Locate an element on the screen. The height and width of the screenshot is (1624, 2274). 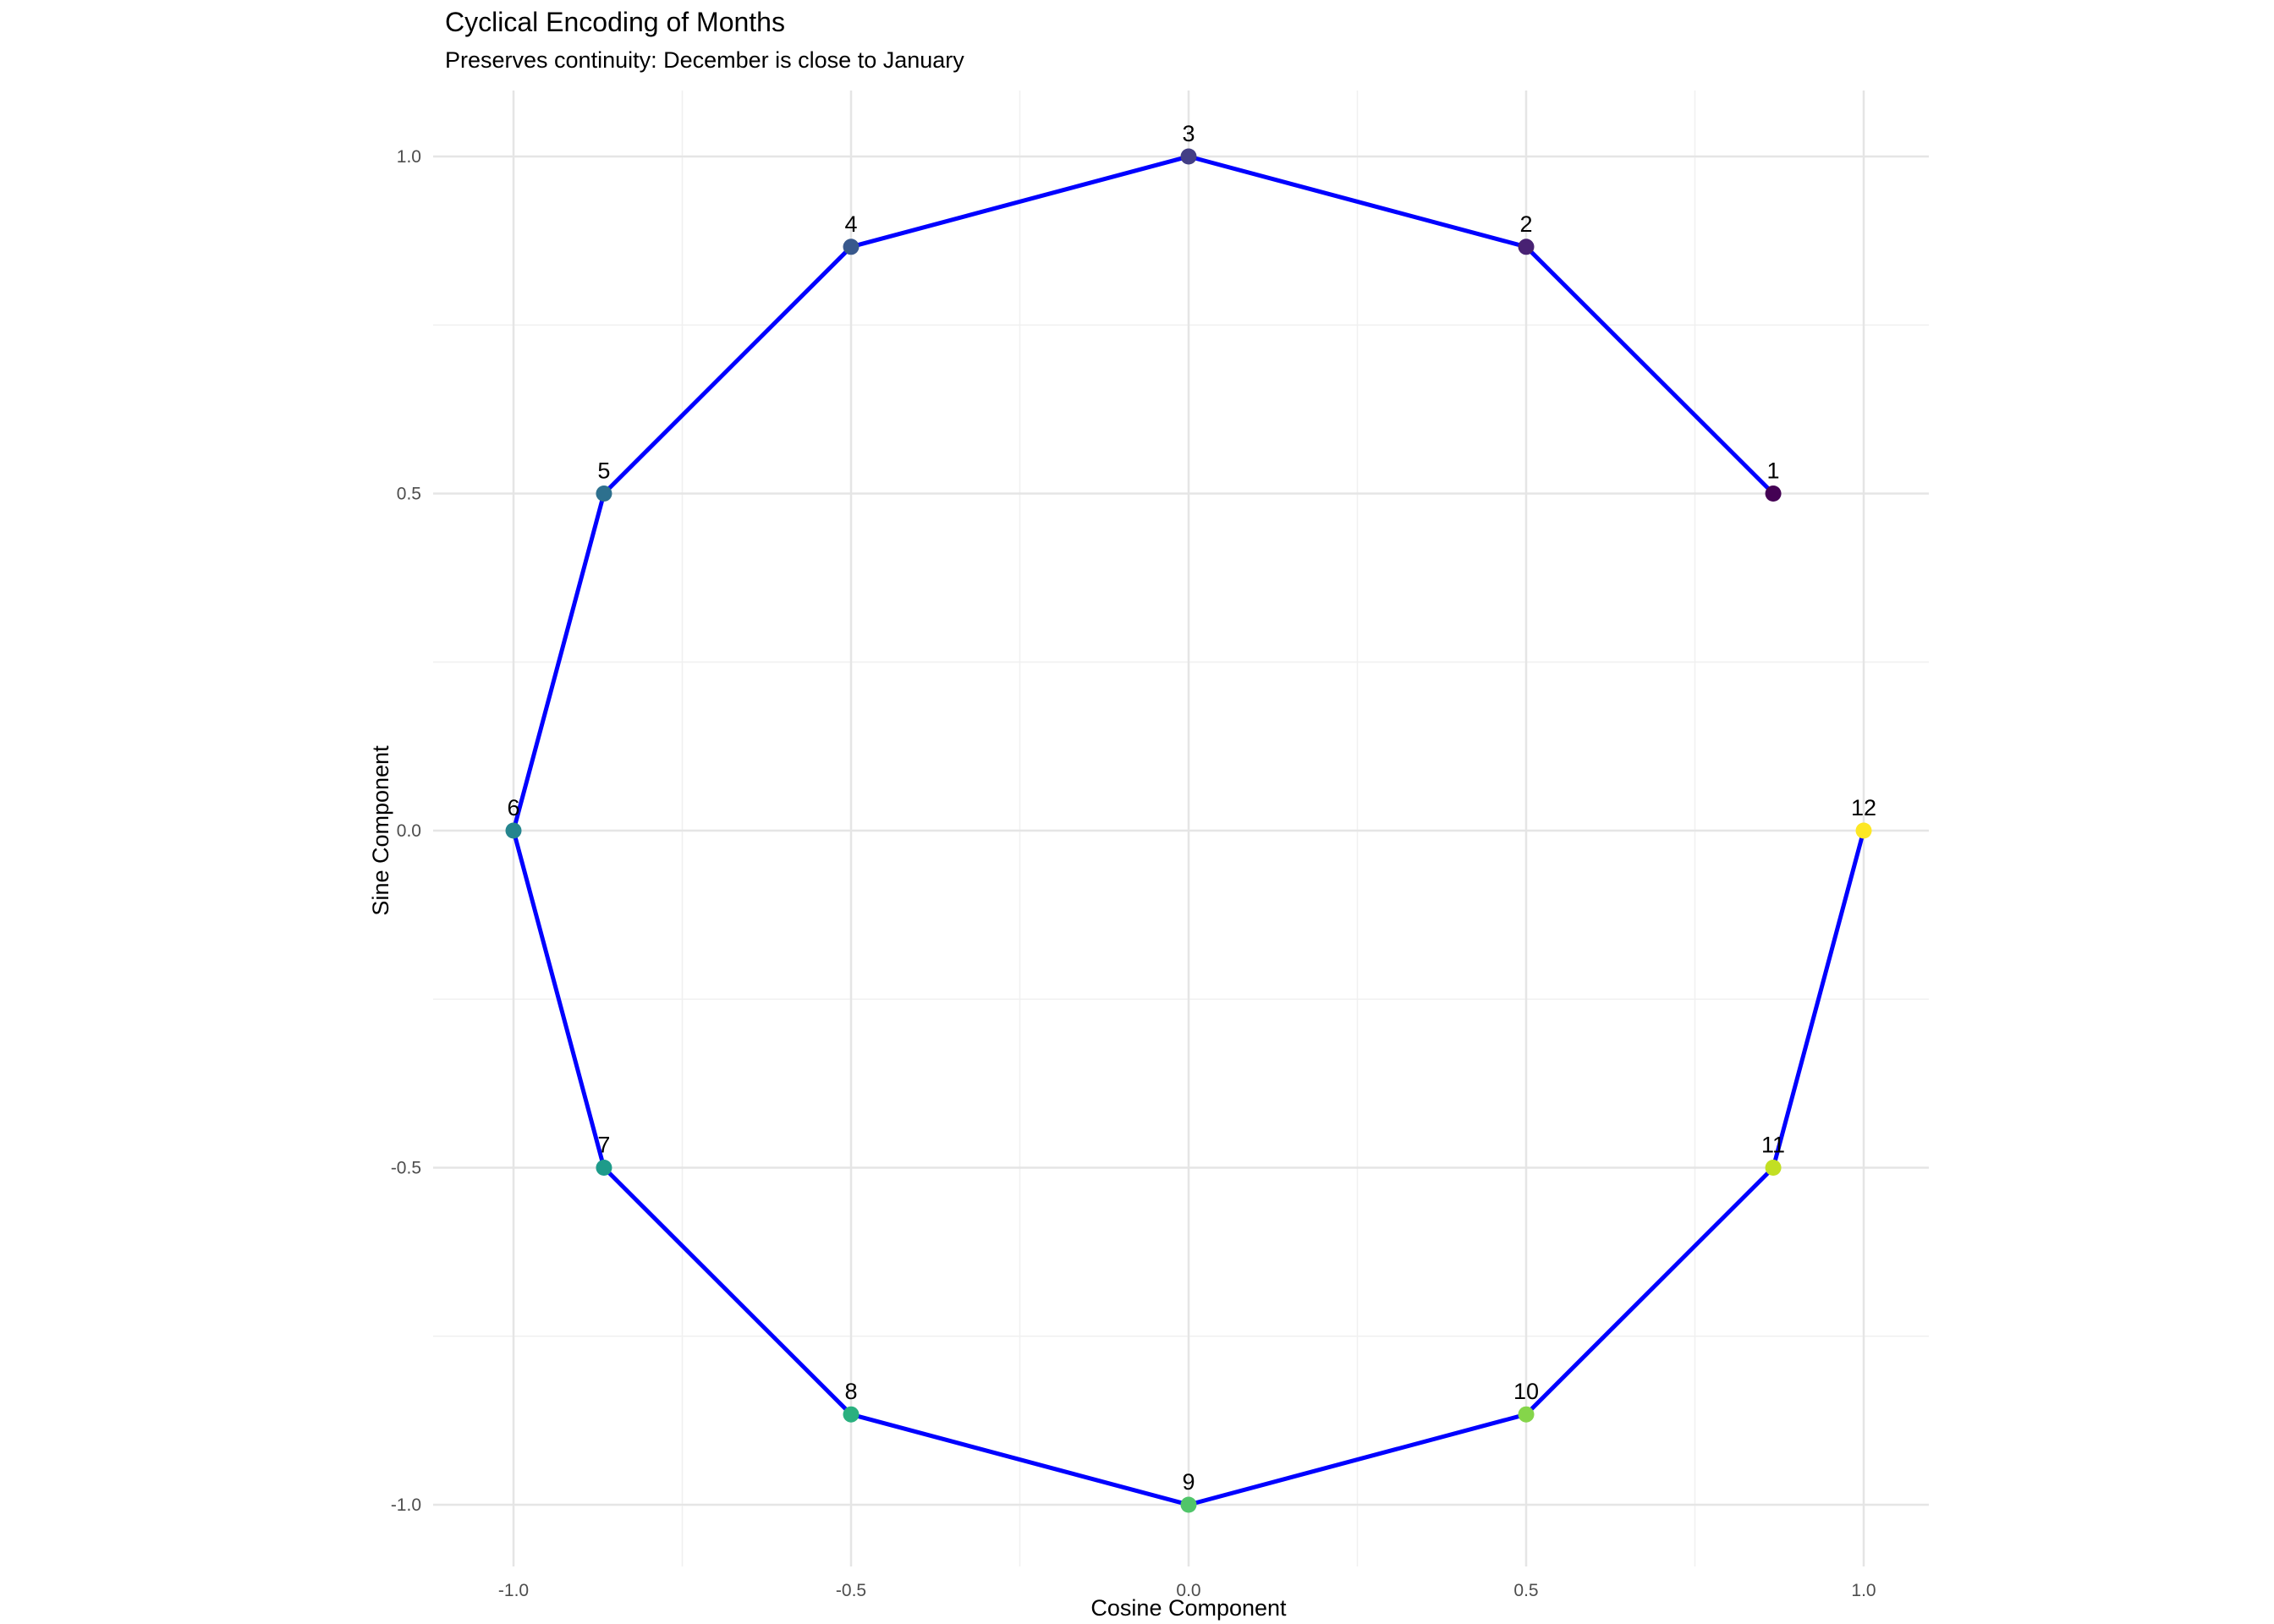
y-axis-title: Sine Component is located at coordinates (381, 830).